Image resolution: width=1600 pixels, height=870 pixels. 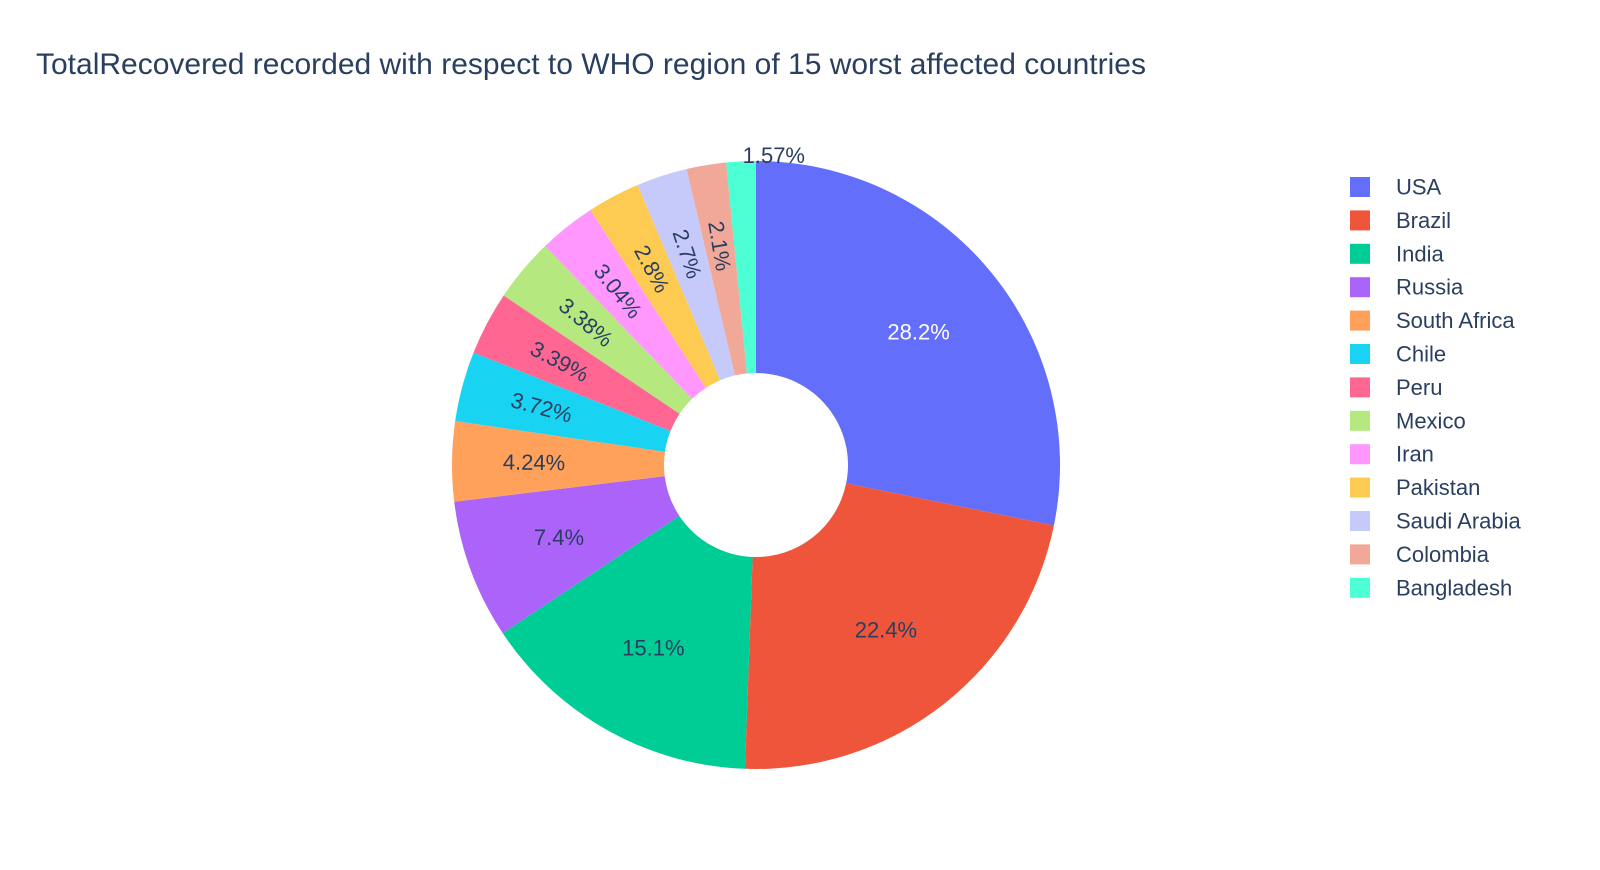 I want to click on legend-item-brazil: Brazil, so click(x=1400, y=220).